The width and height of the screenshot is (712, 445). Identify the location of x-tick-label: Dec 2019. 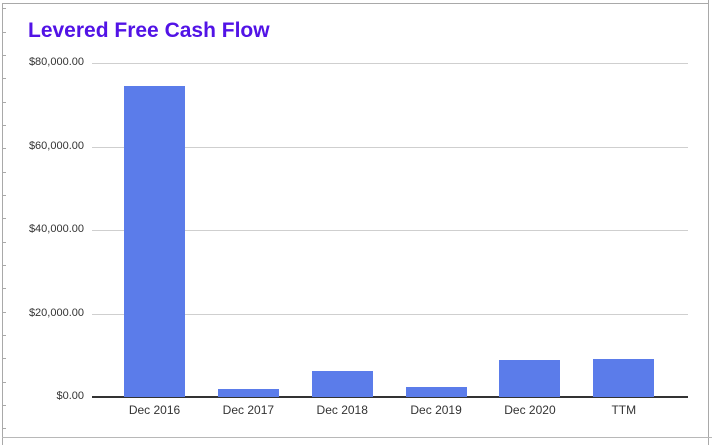
(436, 410).